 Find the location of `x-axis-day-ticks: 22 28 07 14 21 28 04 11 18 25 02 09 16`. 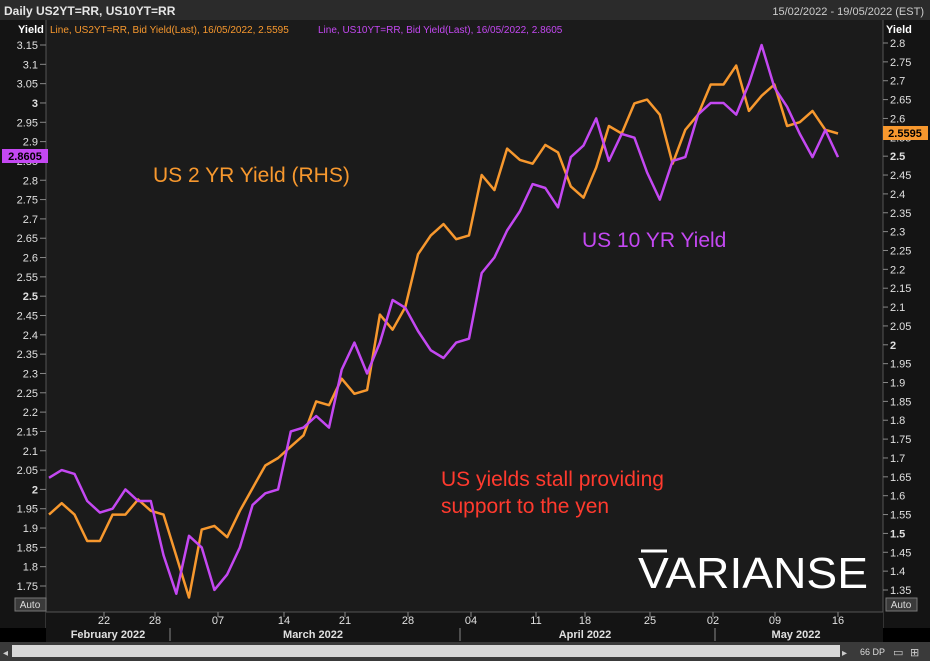

x-axis-day-ticks: 22 28 07 14 21 28 04 11 18 25 02 09 16 is located at coordinates (471, 619).